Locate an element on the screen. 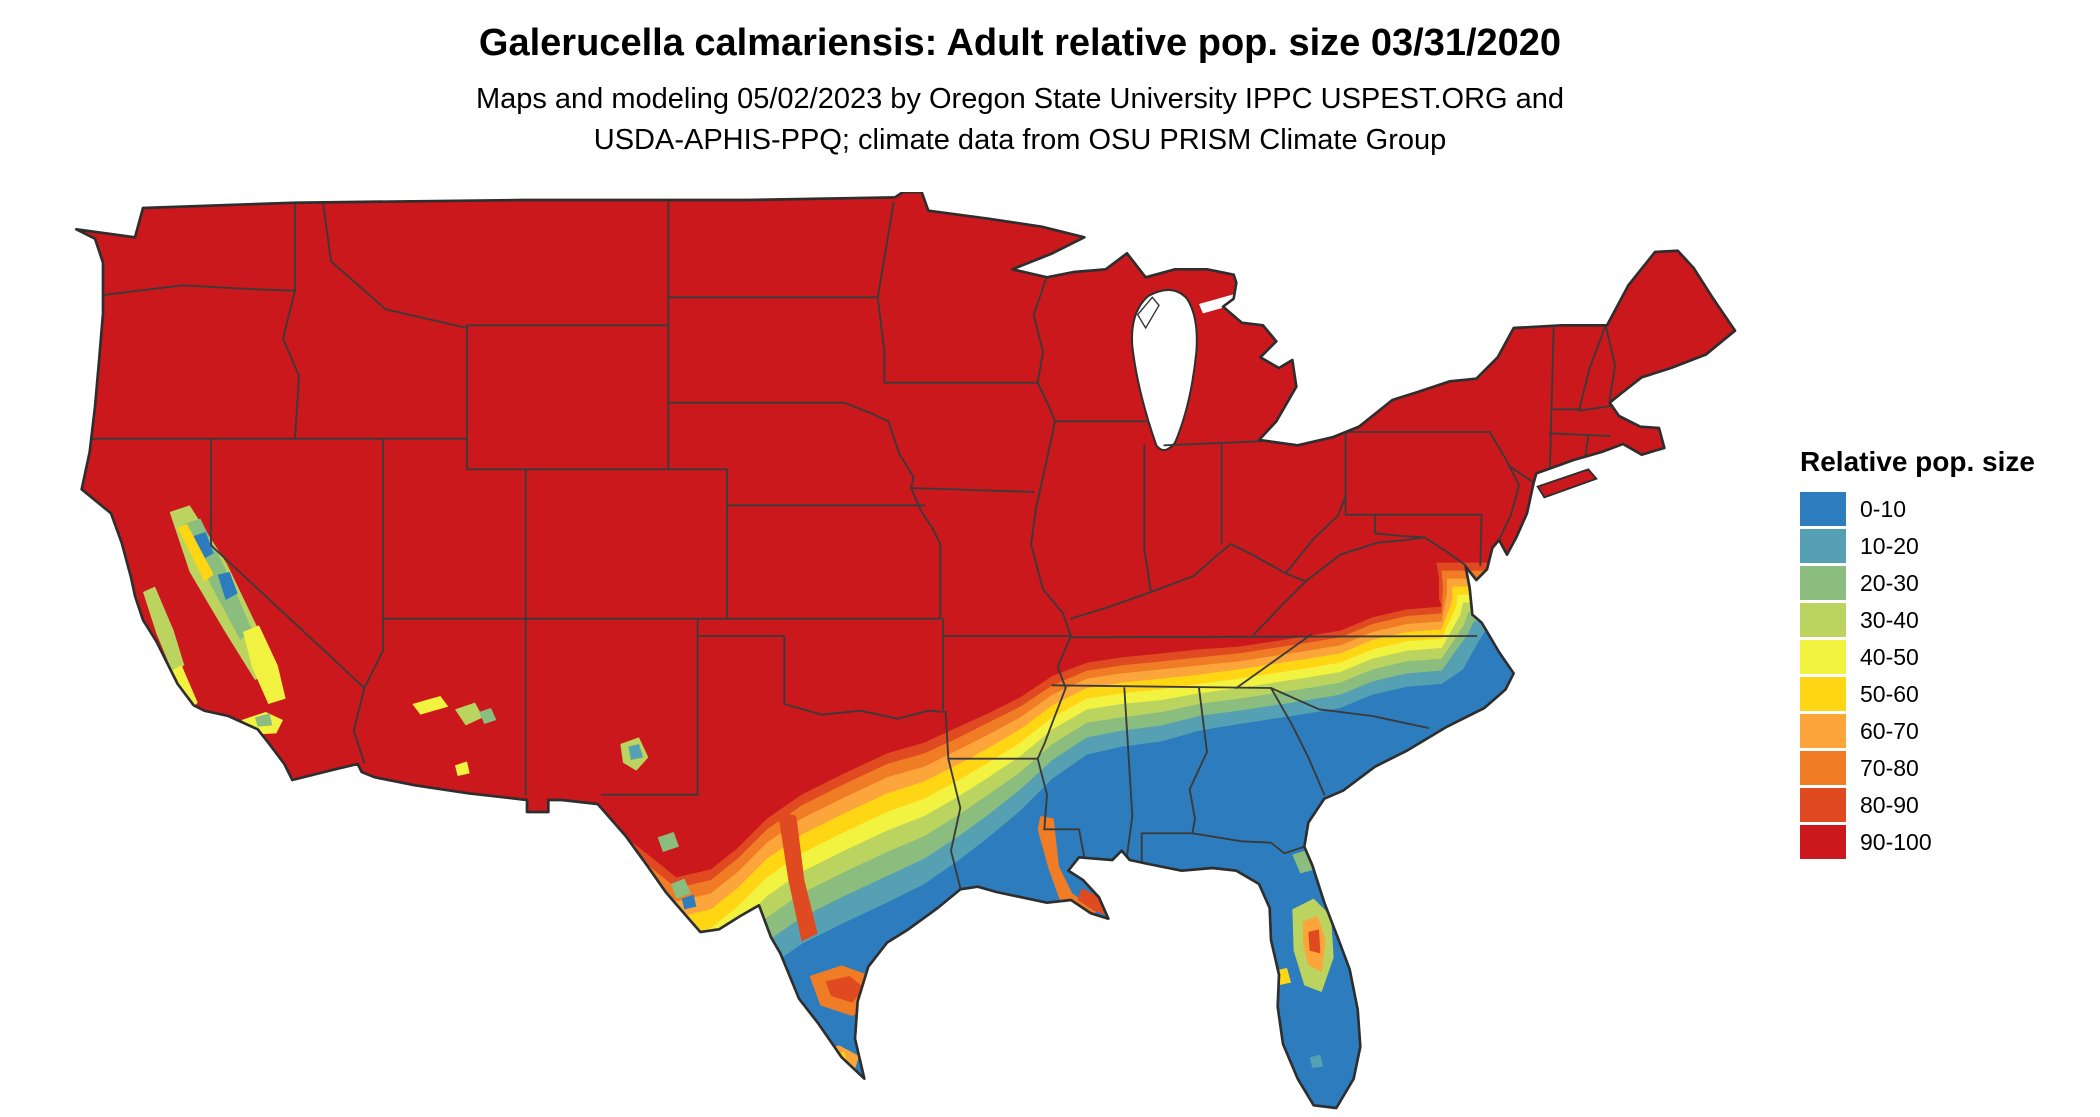 This screenshot has width=2100, height=1117. patch-socal-green is located at coordinates (264, 720).